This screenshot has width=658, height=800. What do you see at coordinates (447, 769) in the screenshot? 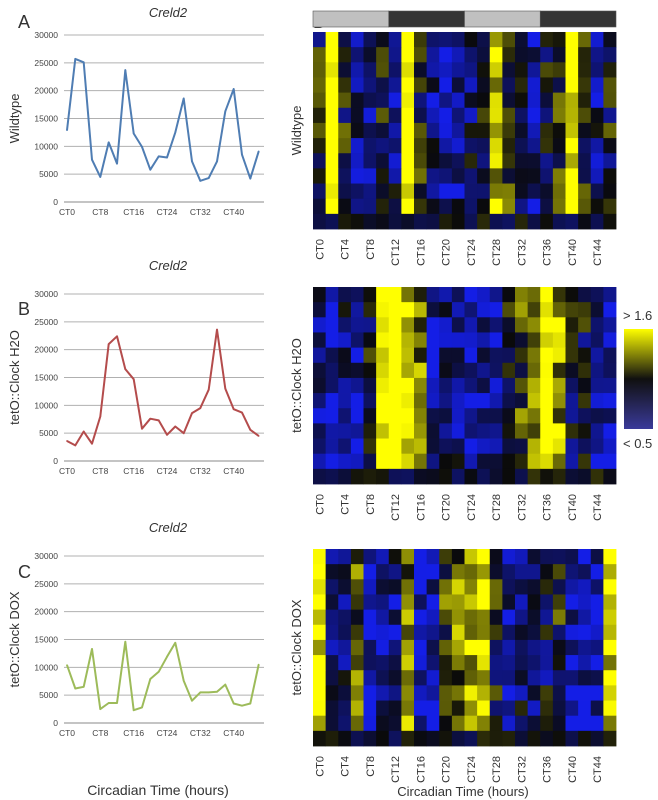
I see `x-tick-label: CT20` at bounding box center [447, 769].